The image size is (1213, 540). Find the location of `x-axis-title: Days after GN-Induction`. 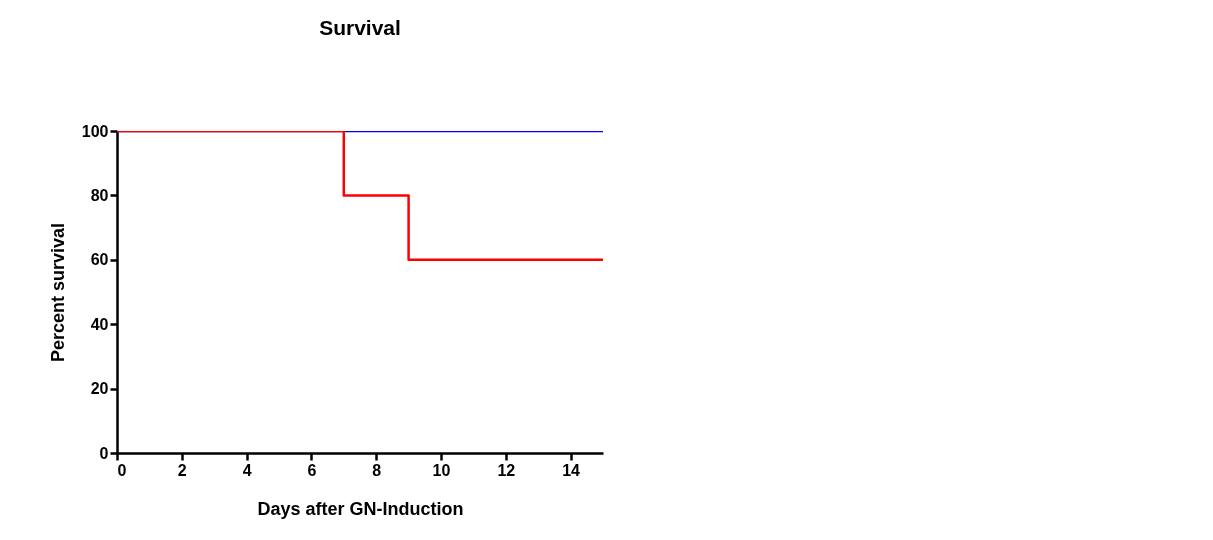

x-axis-title: Days after GN-Induction is located at coordinates (360, 508).